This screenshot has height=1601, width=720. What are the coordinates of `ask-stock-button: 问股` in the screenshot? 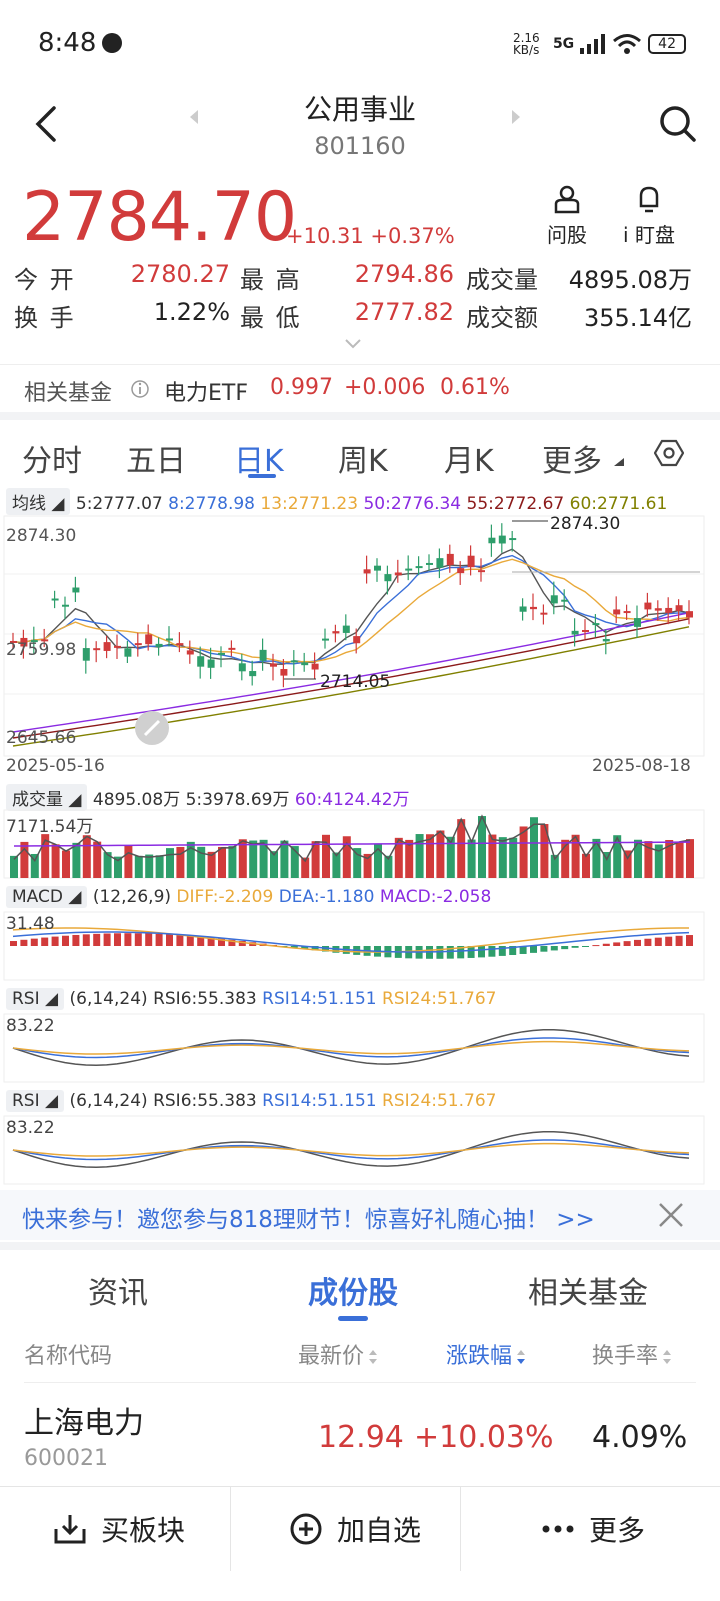 It's located at (567, 216).